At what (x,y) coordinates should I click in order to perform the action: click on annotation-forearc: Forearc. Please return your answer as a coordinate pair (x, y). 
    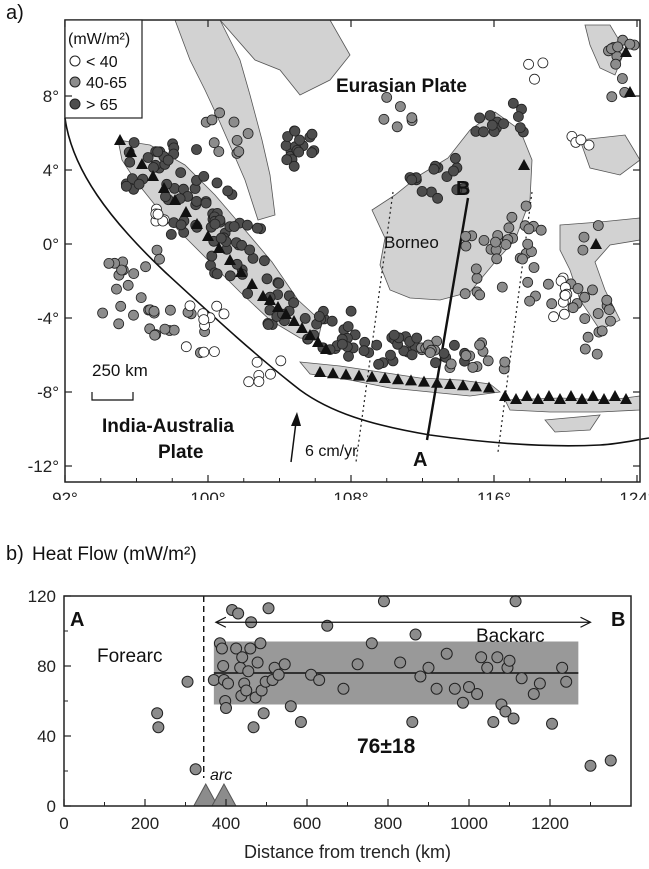
    Looking at the image, I should click on (129, 656).